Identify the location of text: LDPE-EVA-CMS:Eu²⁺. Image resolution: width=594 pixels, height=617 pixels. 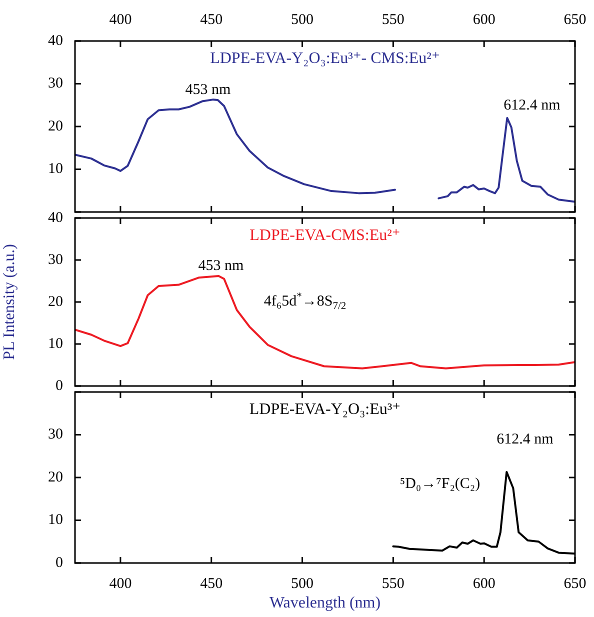
(325, 235).